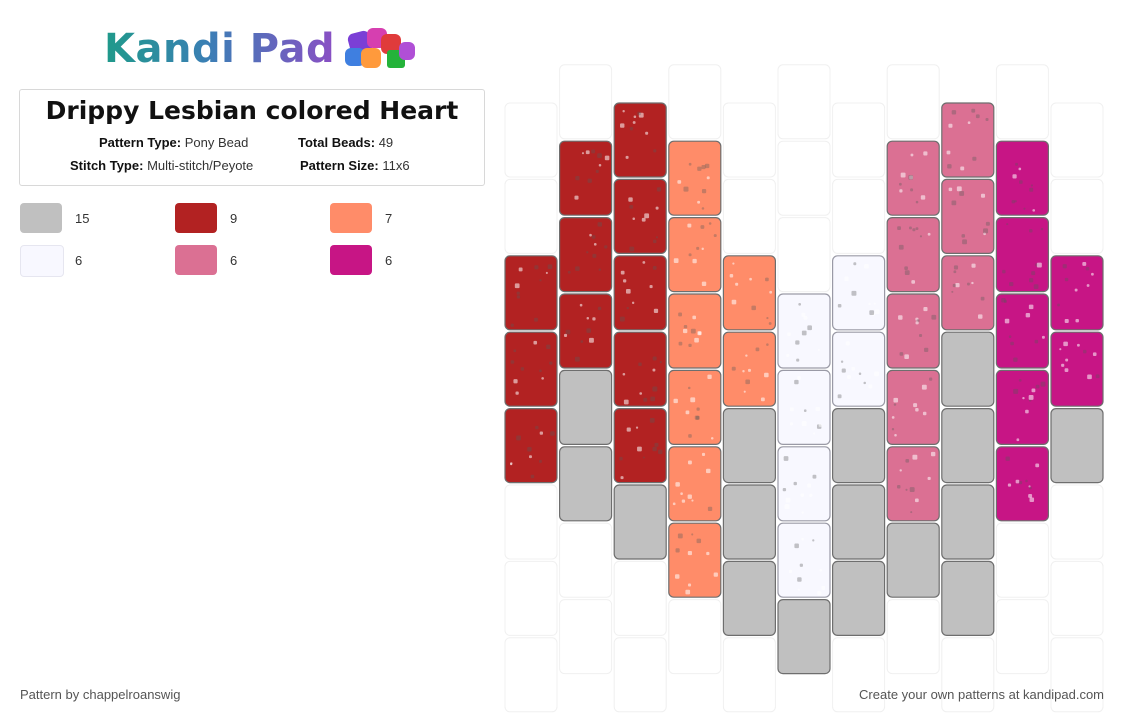  What do you see at coordinates (261, 49) in the screenshot?
I see `kandipad-logo: Kandi Pad` at bounding box center [261, 49].